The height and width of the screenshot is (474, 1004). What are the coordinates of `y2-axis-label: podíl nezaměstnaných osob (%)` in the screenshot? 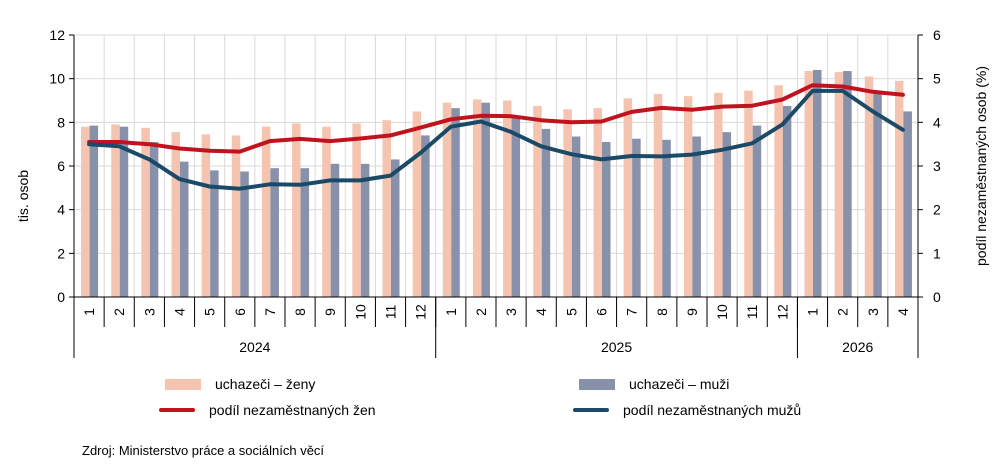 It's located at (981, 166).